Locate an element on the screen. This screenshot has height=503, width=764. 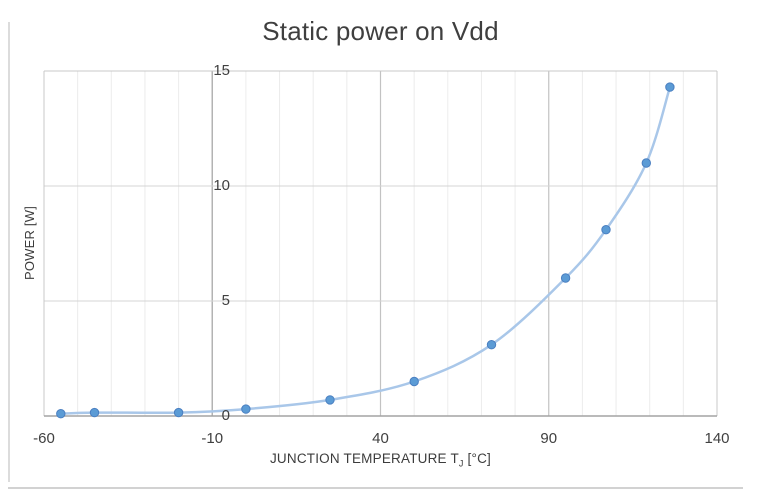
y-axis-title: POWER [W] is located at coordinates (29, 243).